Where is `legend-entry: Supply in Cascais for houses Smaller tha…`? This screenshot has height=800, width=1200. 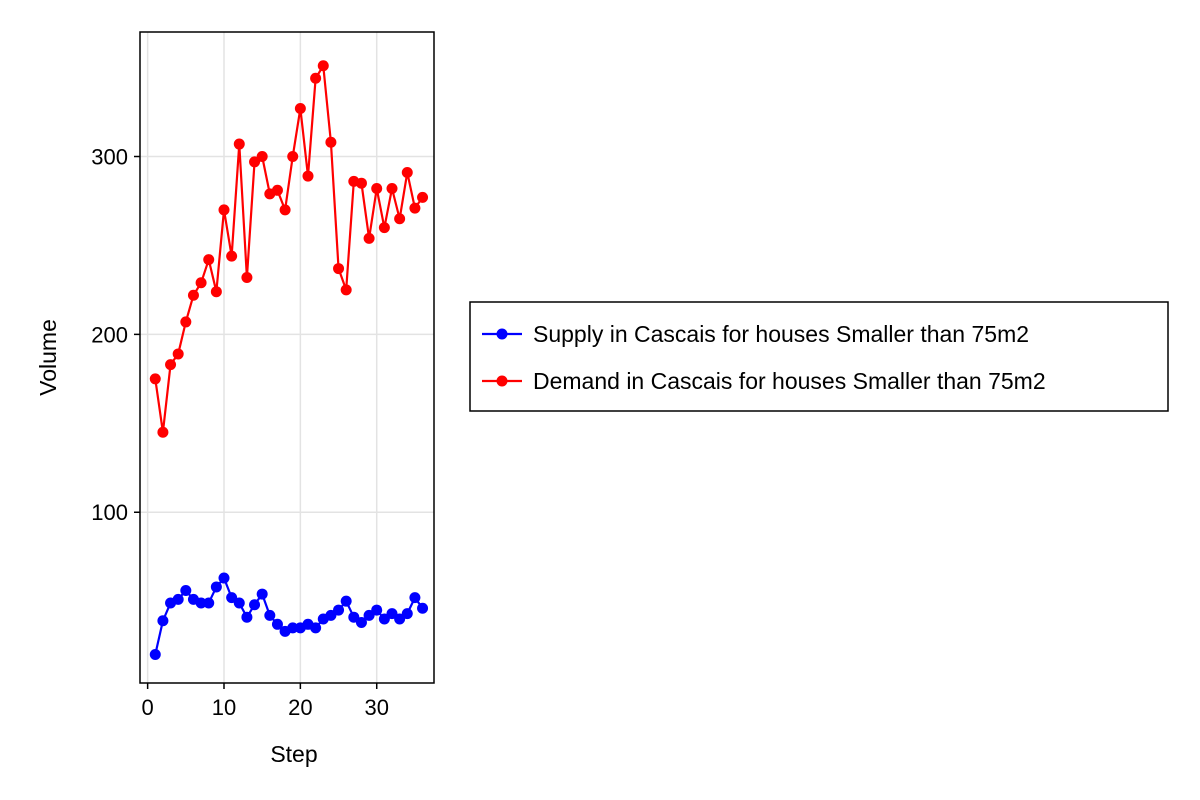
legend-entry: Supply in Cascais for houses Smaller tha… is located at coordinates (755, 334).